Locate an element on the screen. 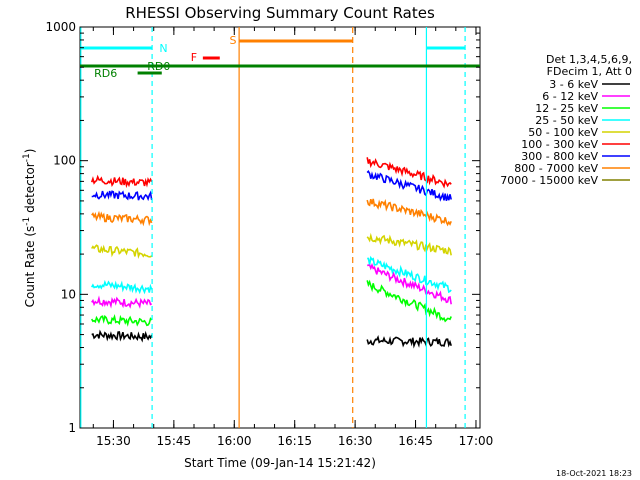 Image resolution: width=640 pixels, height=480 pixels. y-tick-label-3: 1000 is located at coordinates (60, 27).